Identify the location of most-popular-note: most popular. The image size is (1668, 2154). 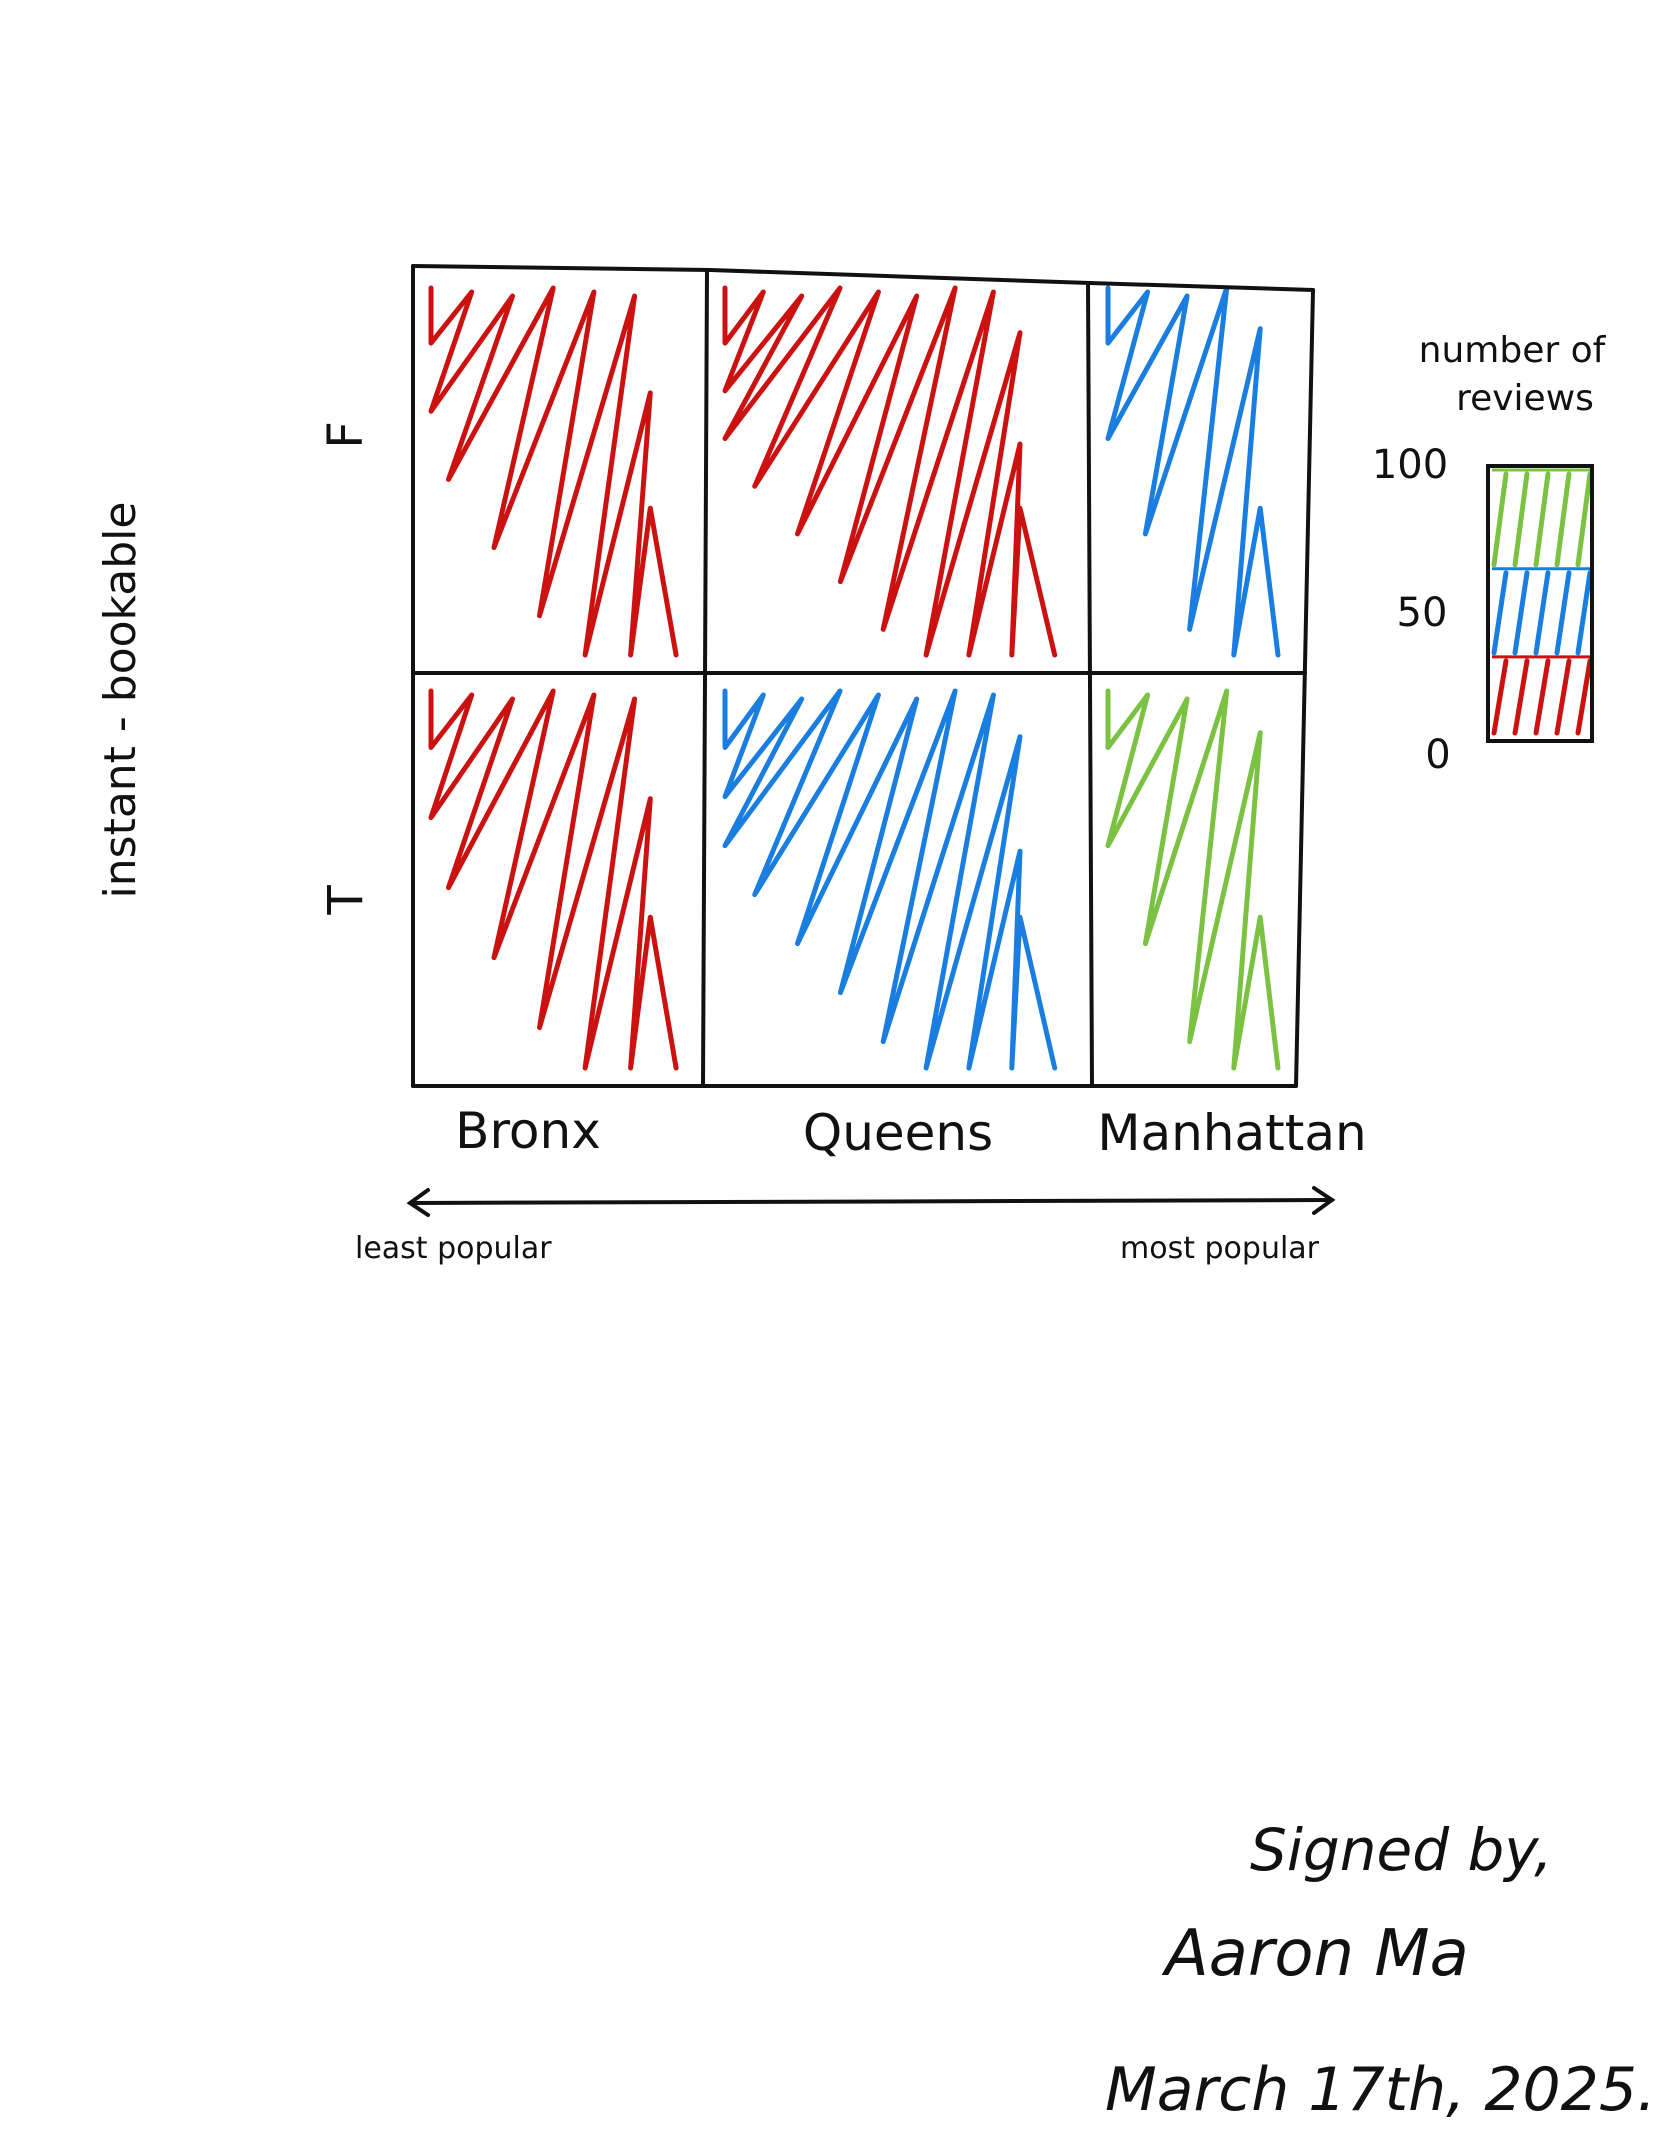
(1220, 1248).